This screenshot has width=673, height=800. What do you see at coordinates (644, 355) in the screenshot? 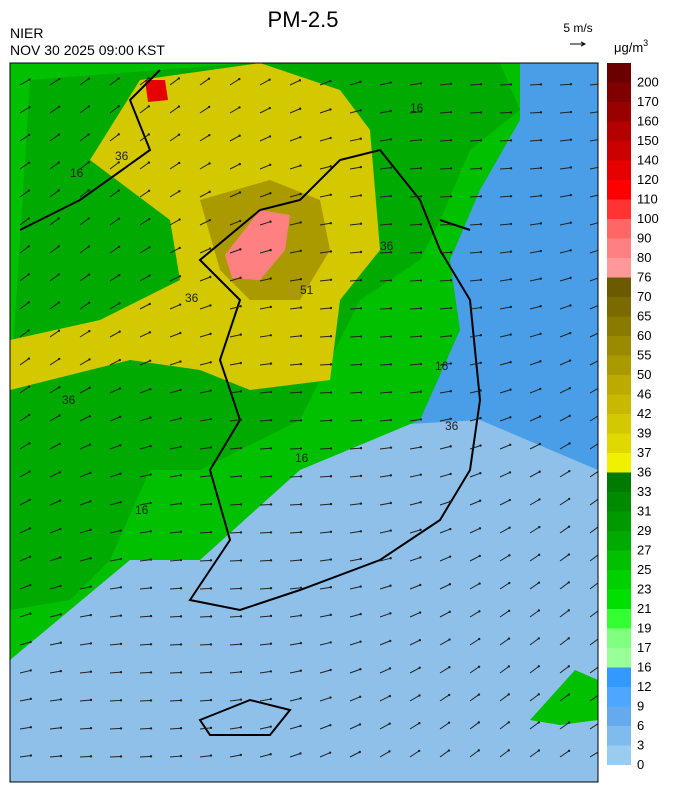
I see `colorbar-label: 55` at bounding box center [644, 355].